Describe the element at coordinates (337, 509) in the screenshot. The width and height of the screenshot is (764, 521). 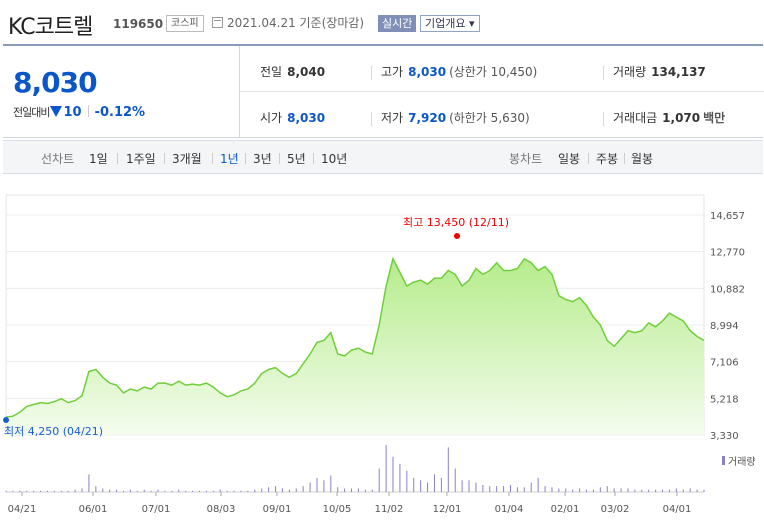
I see `x-tick-label: 10/05` at that location.